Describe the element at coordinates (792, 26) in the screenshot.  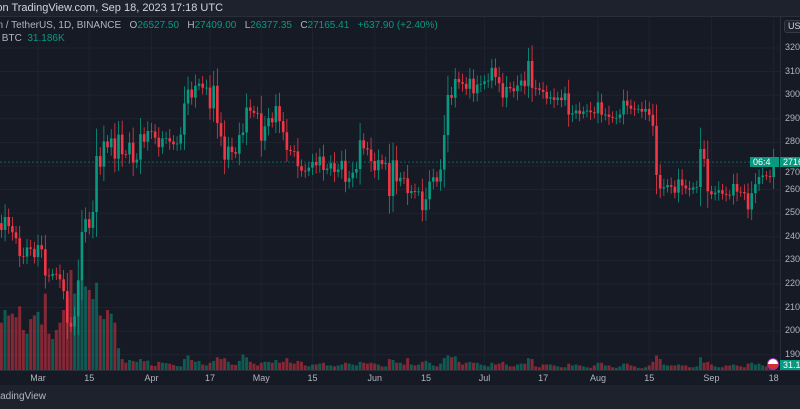
I see `currency-button: USDT` at that location.